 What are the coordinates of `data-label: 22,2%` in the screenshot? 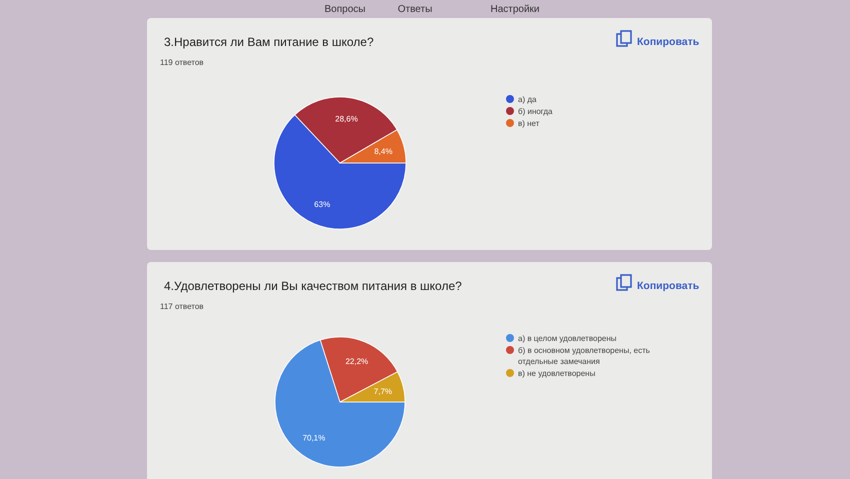 It's located at (356, 361).